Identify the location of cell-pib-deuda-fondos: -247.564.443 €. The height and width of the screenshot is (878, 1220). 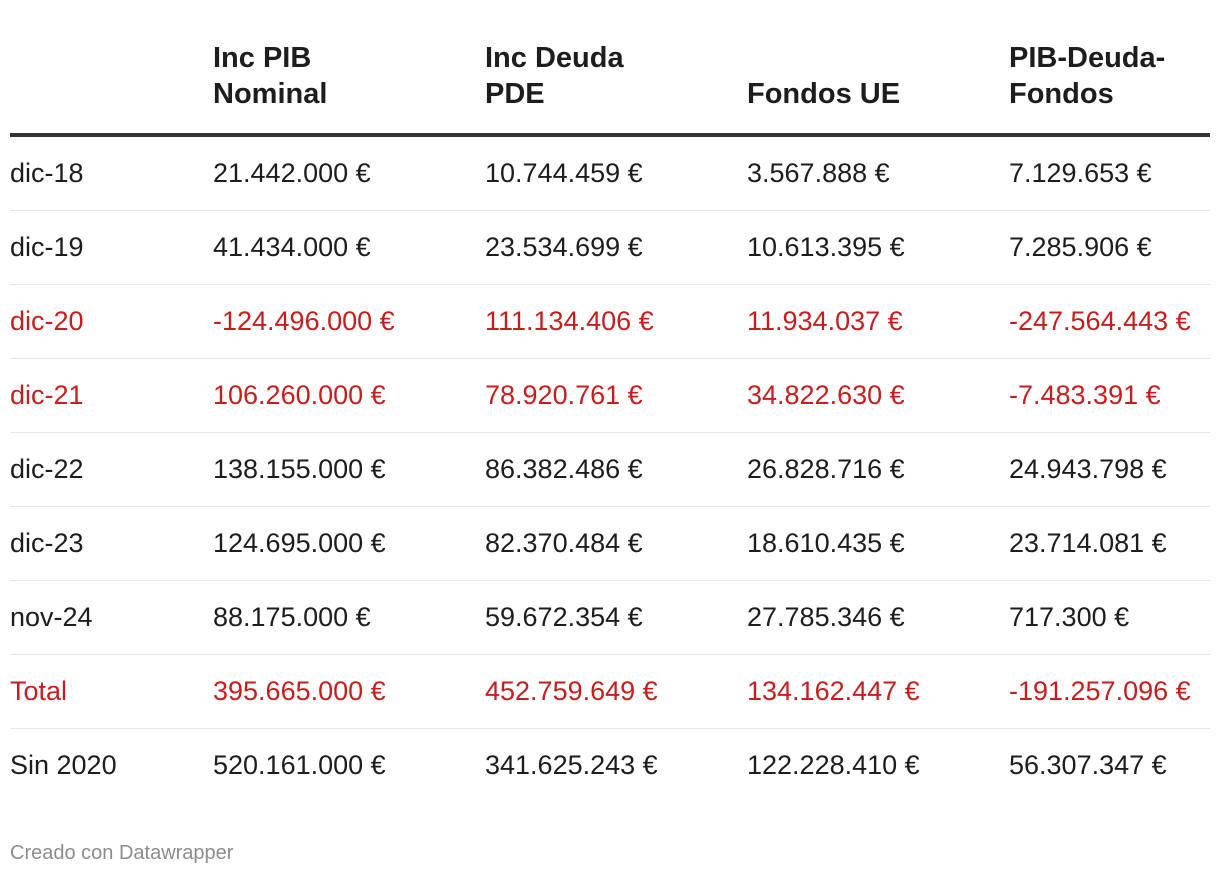
(1109, 321).